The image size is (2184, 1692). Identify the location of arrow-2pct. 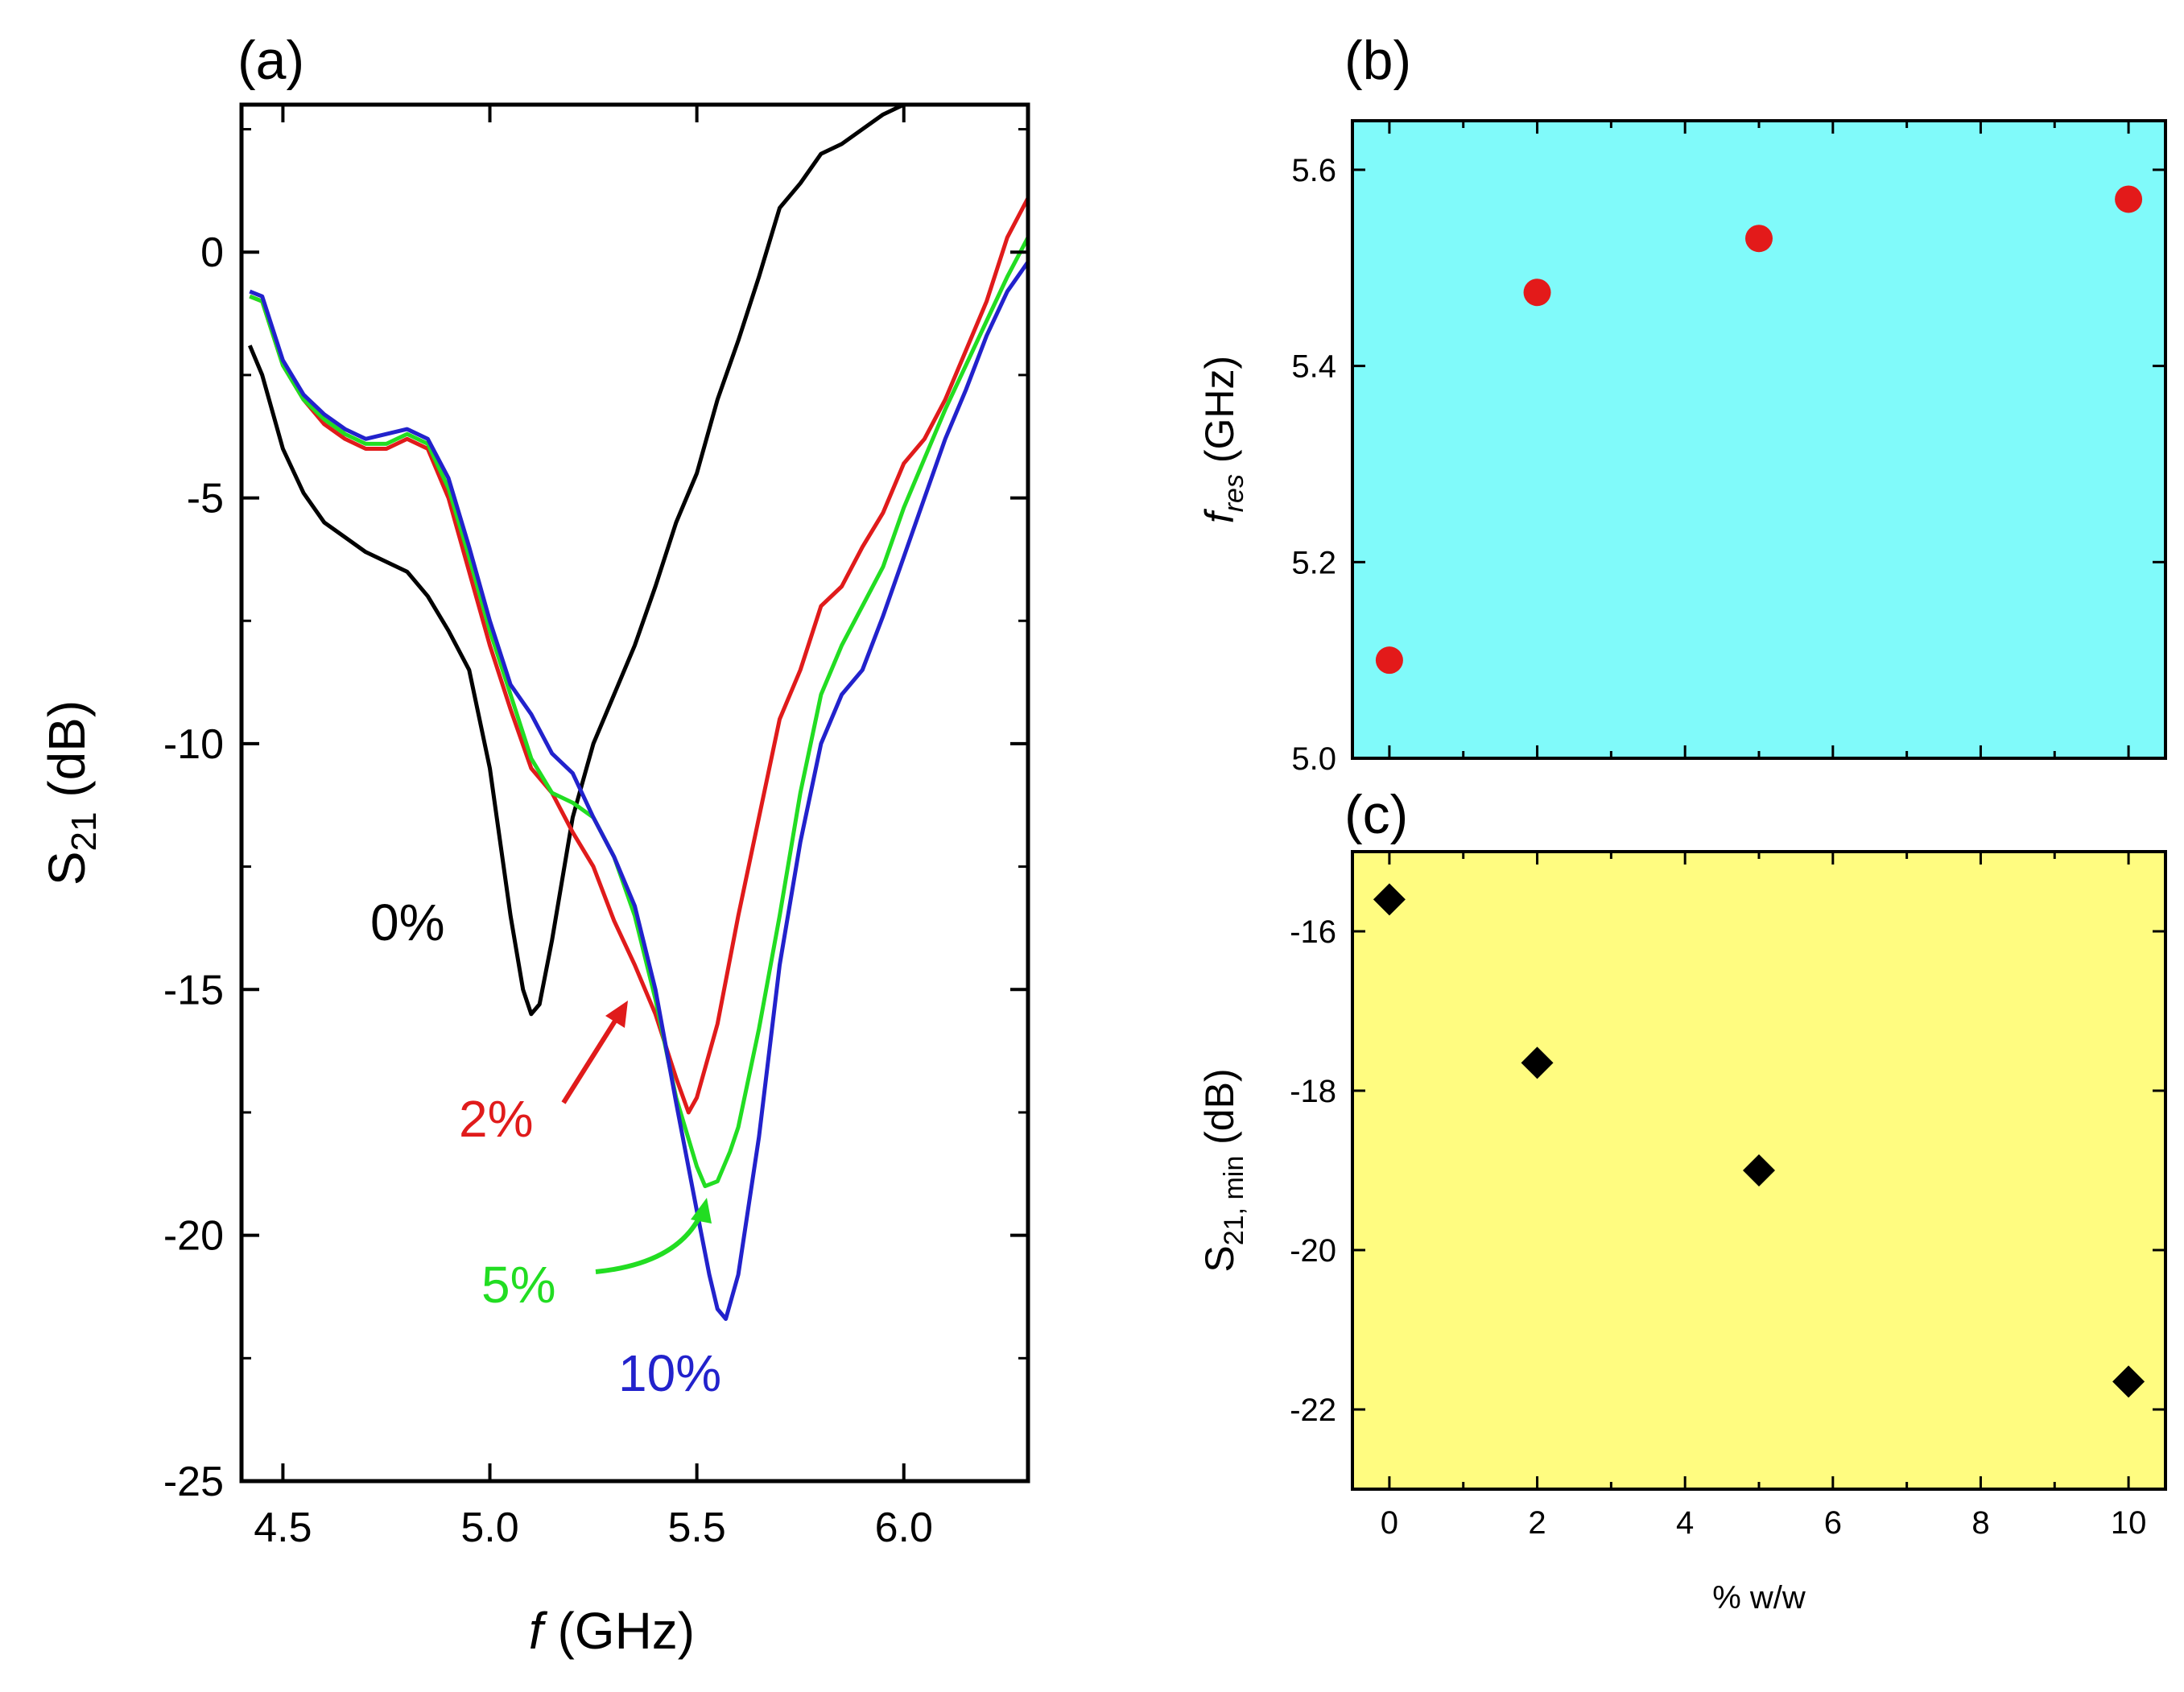
(591, 1059).